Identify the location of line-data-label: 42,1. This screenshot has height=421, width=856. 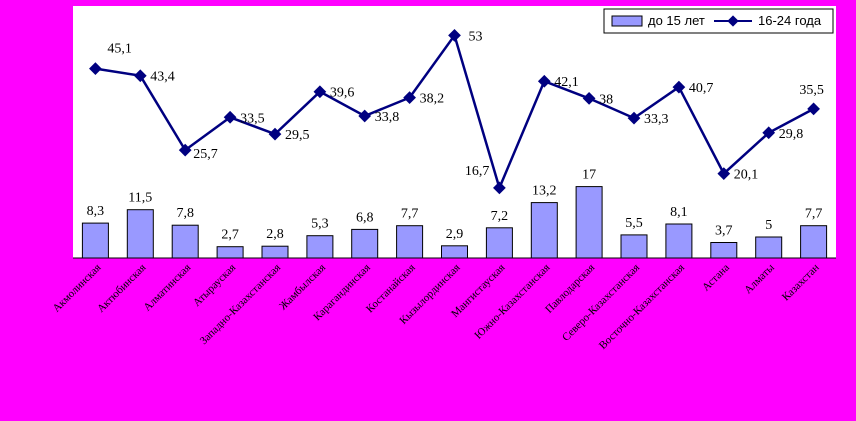
(566, 82).